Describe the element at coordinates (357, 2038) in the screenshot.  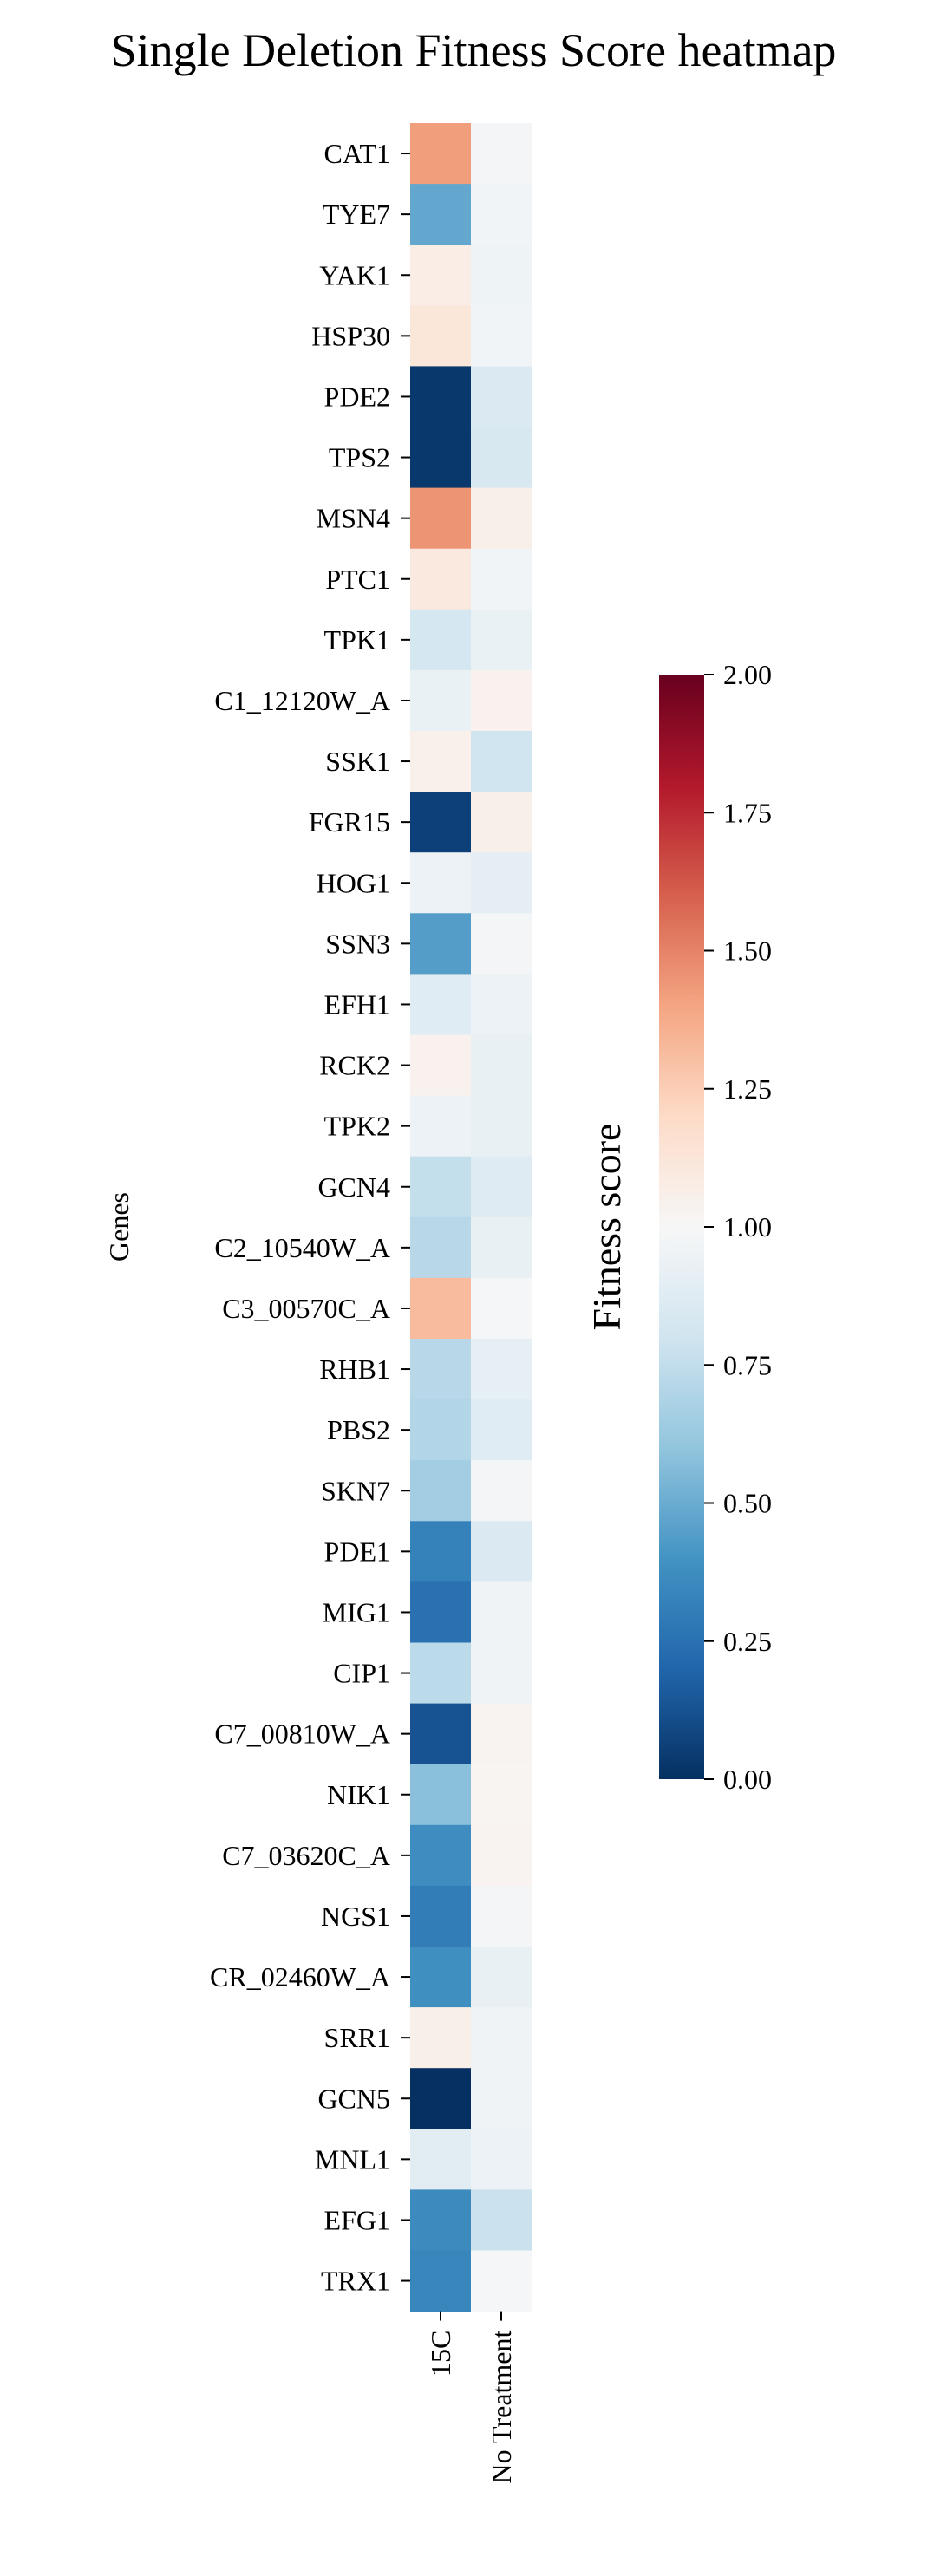
I see `row-label: SRR1` at that location.